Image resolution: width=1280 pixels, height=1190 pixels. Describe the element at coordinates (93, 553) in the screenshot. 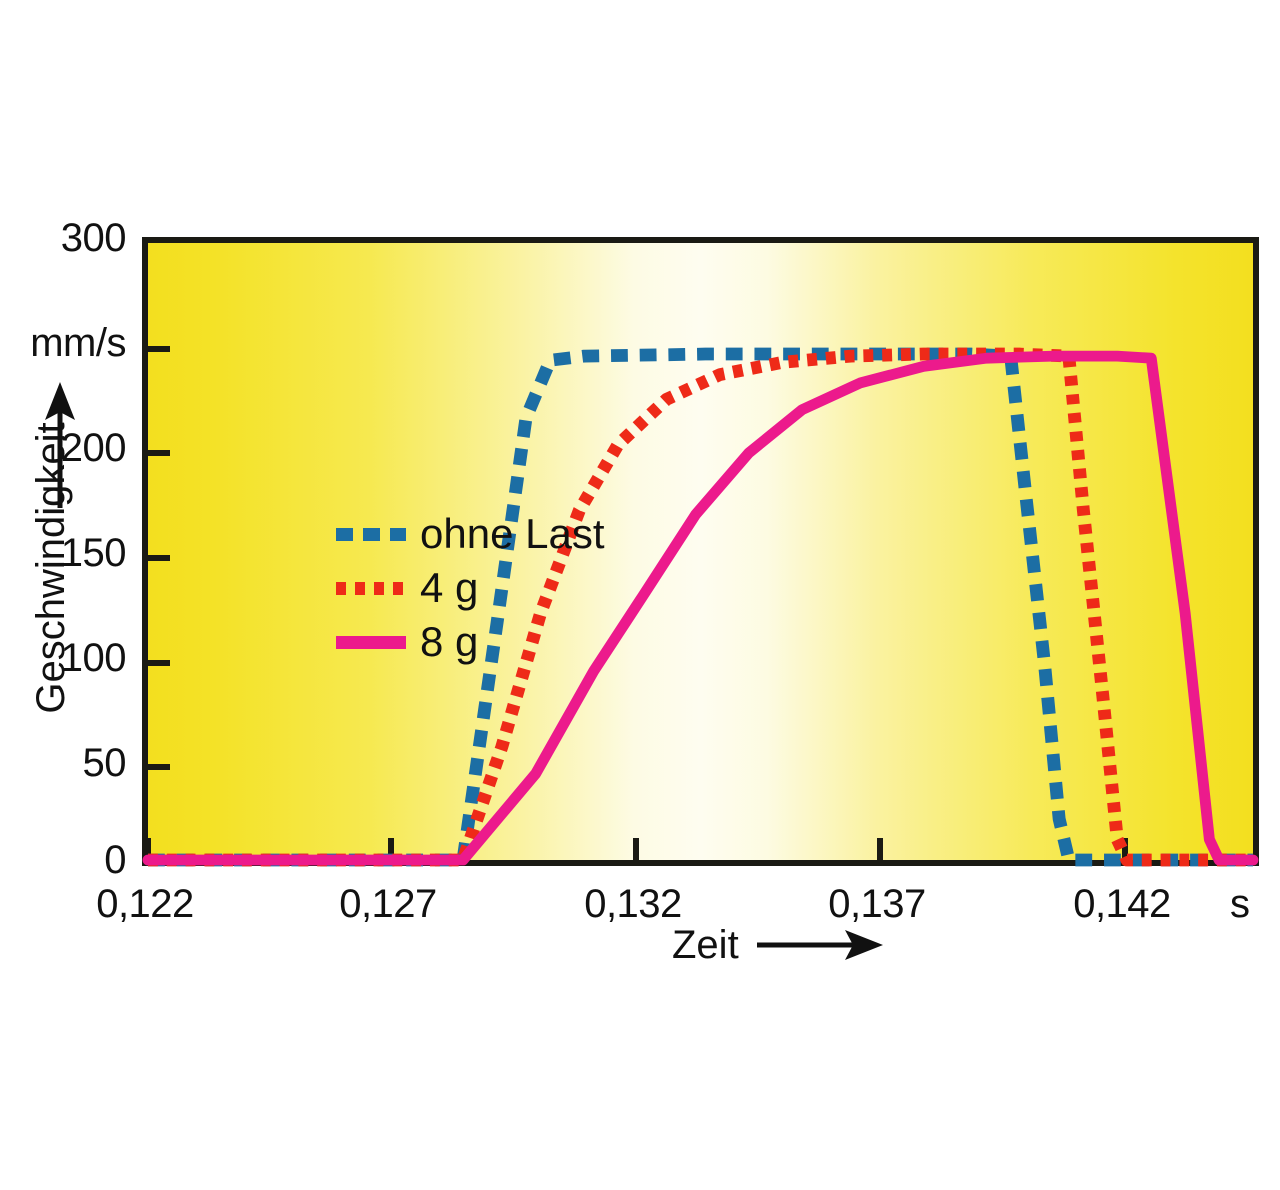

I see `y-tick-label-150: 150` at that location.